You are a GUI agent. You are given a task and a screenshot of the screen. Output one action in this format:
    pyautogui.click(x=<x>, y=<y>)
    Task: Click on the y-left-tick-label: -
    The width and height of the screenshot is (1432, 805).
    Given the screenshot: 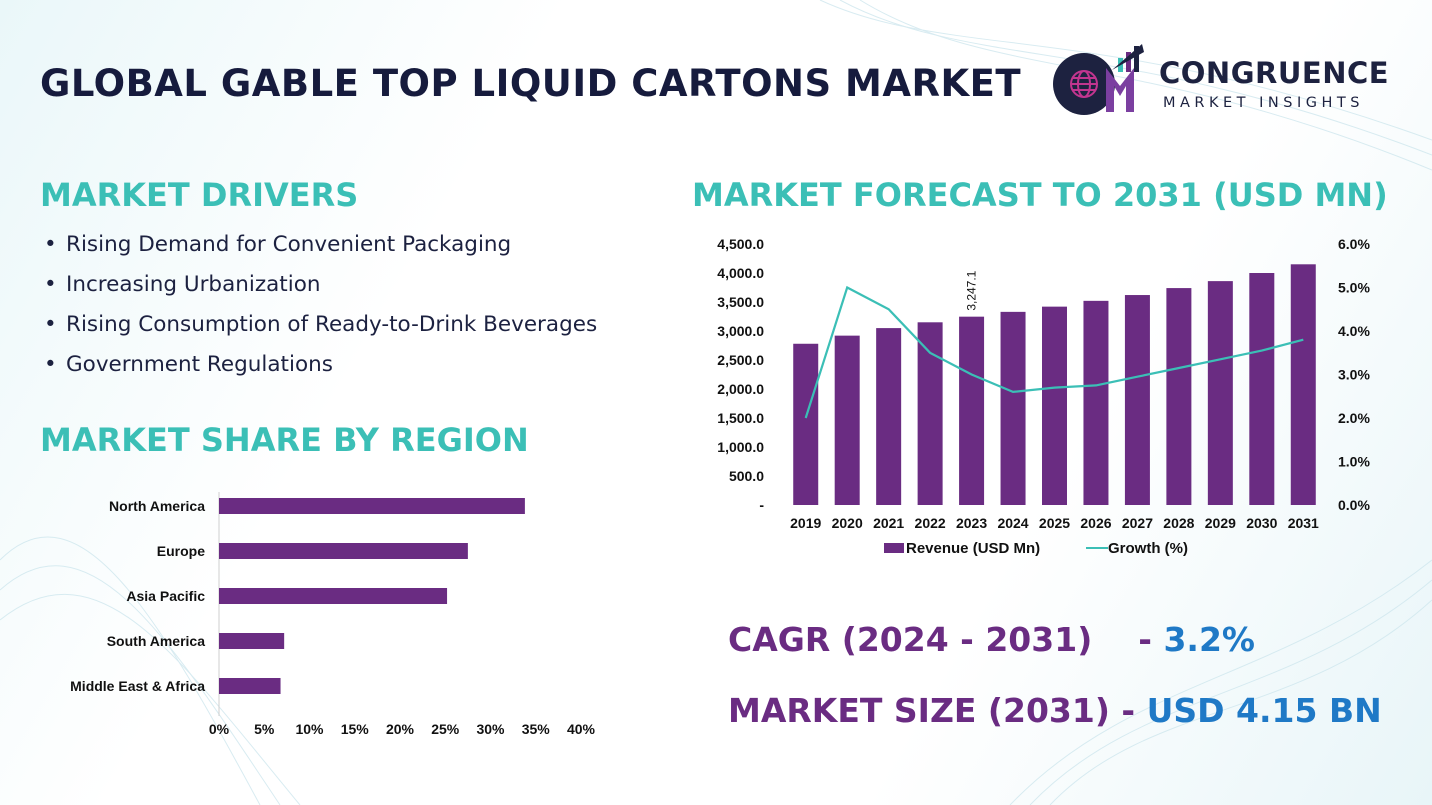 What is the action you would take?
    pyautogui.click(x=761, y=505)
    